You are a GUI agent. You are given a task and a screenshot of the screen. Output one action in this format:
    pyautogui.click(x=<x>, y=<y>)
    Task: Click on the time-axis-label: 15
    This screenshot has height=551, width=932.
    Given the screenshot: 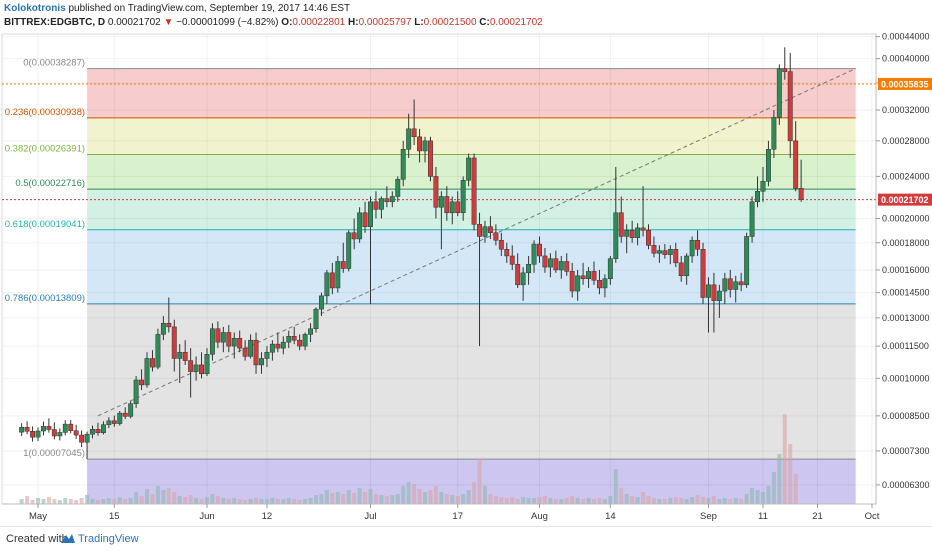 What is the action you would take?
    pyautogui.click(x=114, y=516)
    